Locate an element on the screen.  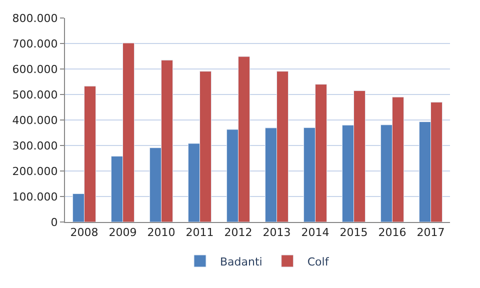
legend-label: Badanti is located at coordinates (241, 261).